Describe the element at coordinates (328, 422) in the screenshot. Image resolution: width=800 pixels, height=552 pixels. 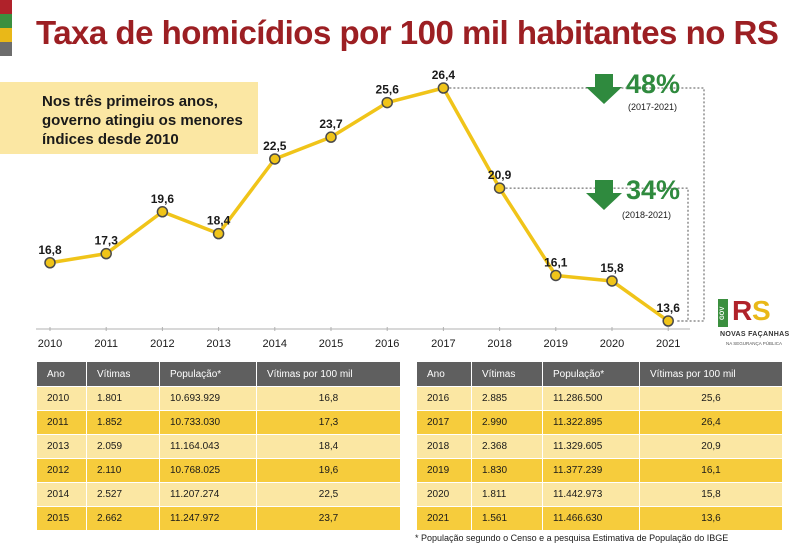
I see `cell-taxa: 17,3` at that location.